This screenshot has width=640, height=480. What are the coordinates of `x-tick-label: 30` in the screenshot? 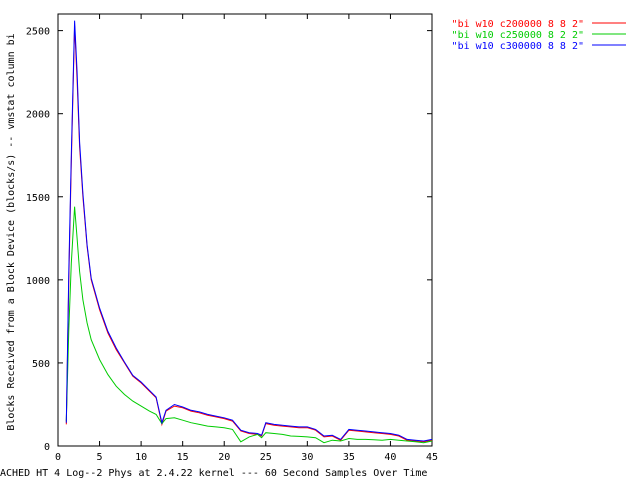 It's located at (307, 457).